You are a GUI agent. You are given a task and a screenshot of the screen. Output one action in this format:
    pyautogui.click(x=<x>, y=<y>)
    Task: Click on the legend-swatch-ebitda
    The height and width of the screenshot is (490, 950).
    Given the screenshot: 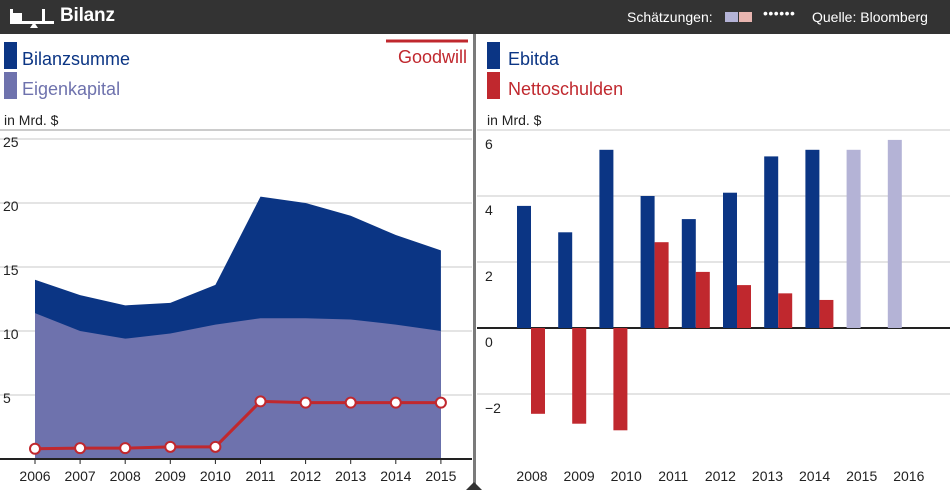 What is the action you would take?
    pyautogui.click(x=493, y=55)
    